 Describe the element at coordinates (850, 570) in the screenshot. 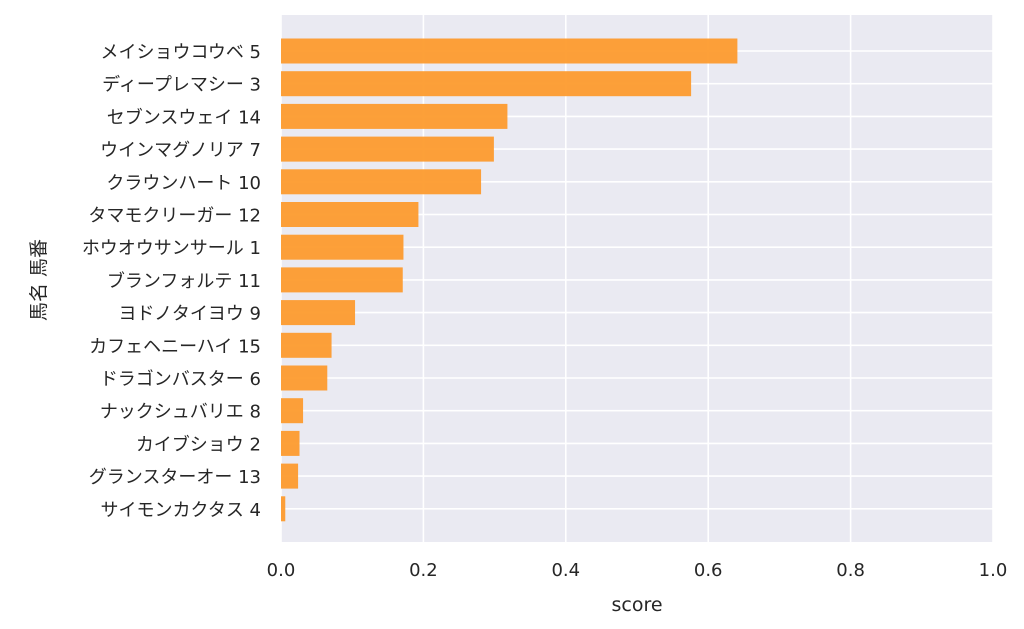

I see `x-tick-label: 0.8` at that location.